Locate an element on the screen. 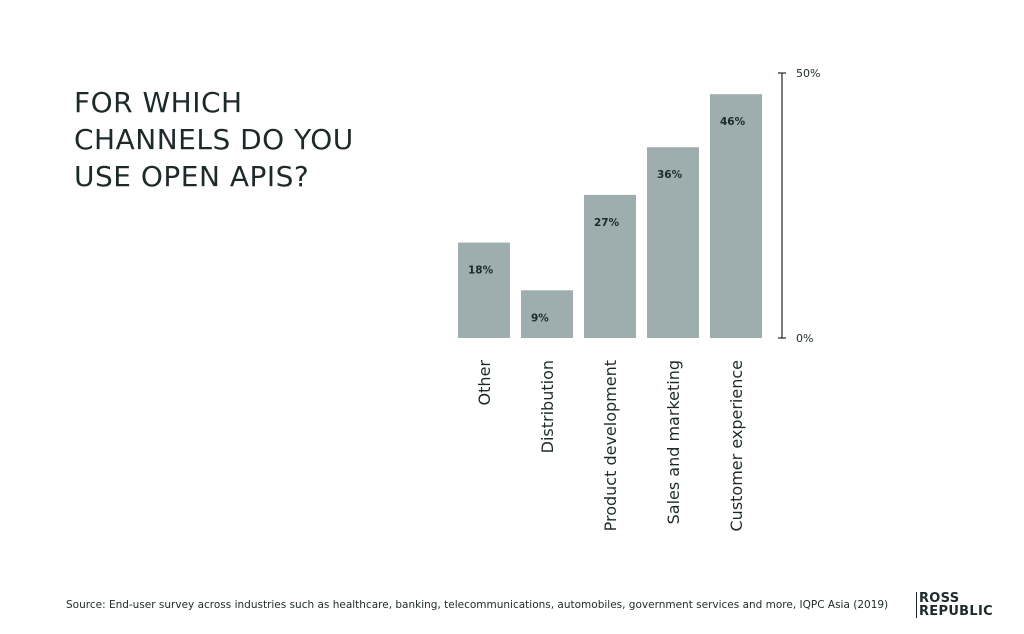 The width and height of the screenshot is (1024, 634). bar-value-label-sales-and-marketing: 36% is located at coordinates (670, 175).